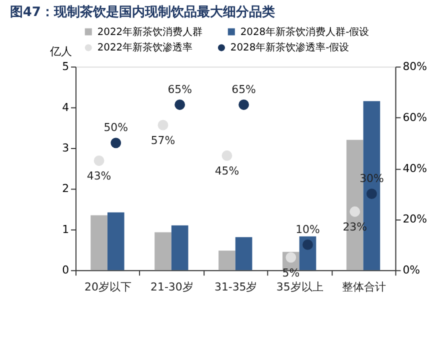 This screenshot has width=432, height=339. I want to click on x-tick-label: 整体合计, so click(364, 287).